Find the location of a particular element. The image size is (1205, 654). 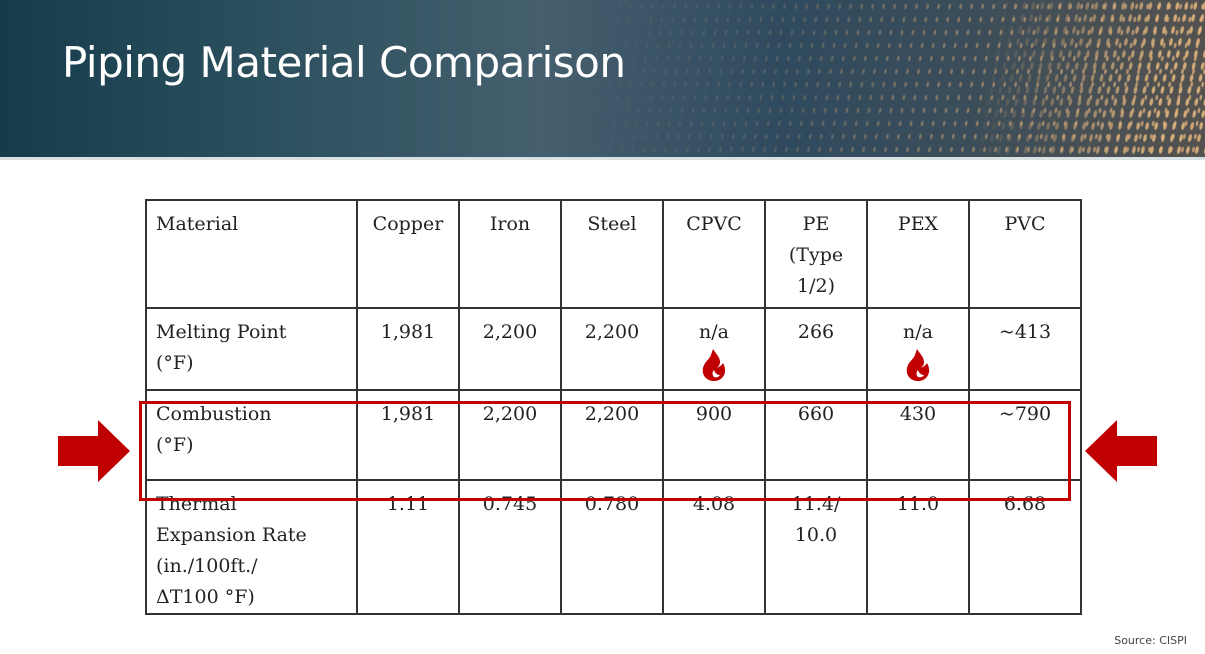

source-caption: Source: CISPI is located at coordinates (1150, 640).